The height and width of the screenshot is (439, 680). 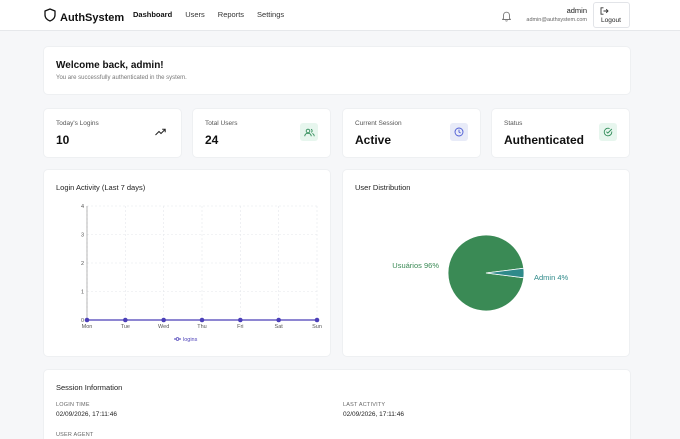 What do you see at coordinates (195, 14) in the screenshot?
I see `nav-users: Users` at bounding box center [195, 14].